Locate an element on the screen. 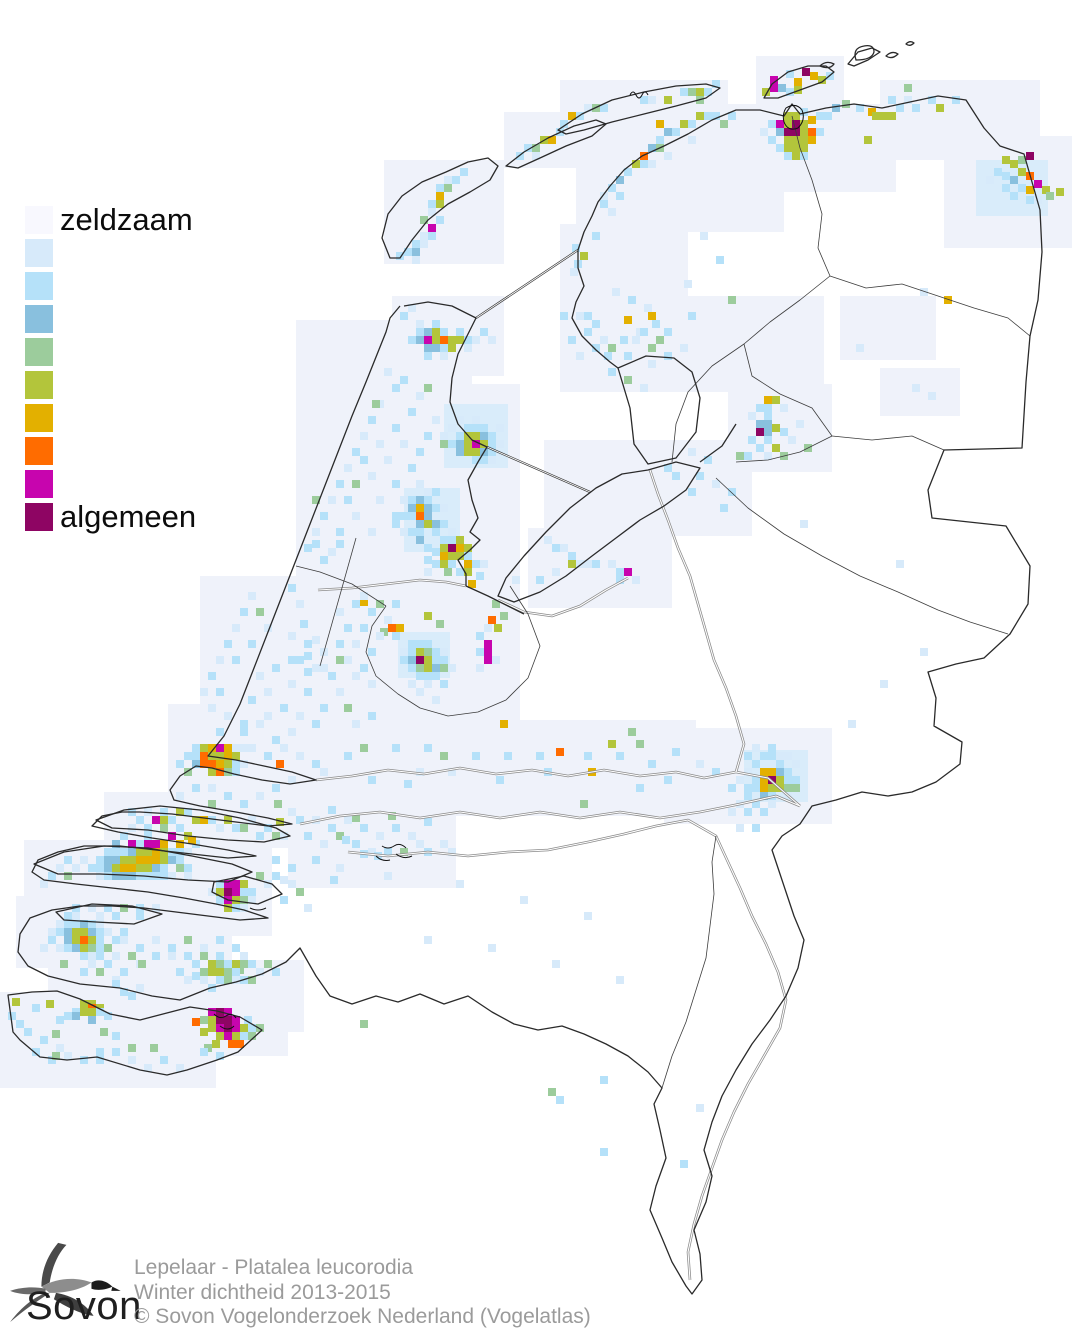 This screenshot has width=1074, height=1340. afsluitdijk-houtribdijk-dikes is located at coordinates (533, 371).